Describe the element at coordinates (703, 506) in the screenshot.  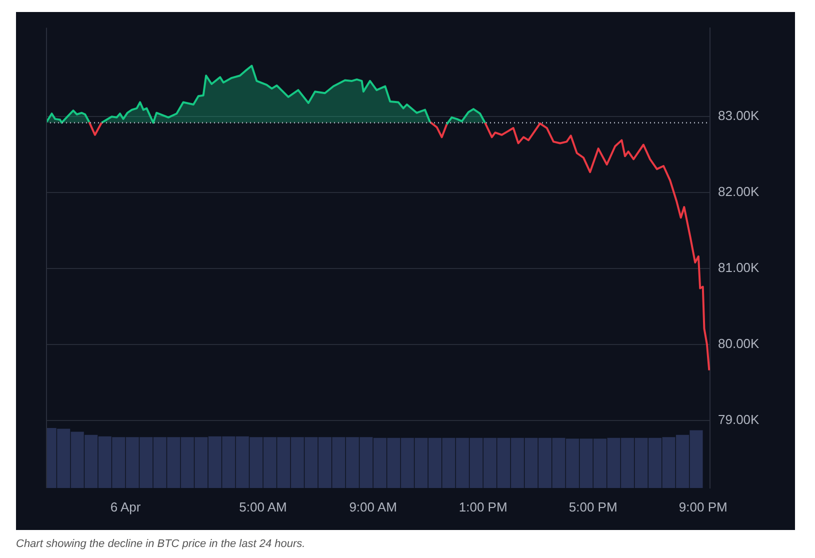
I see `x-tick-label: 9:00 PM` at that location.